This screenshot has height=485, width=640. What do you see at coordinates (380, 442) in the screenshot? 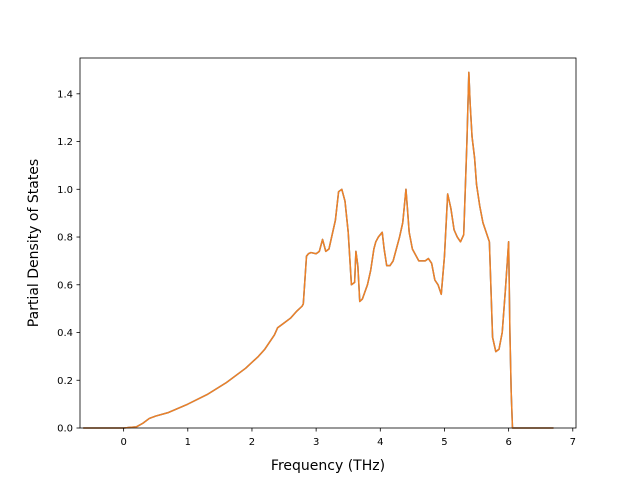
I see `x-tick-label: 4` at bounding box center [380, 442].